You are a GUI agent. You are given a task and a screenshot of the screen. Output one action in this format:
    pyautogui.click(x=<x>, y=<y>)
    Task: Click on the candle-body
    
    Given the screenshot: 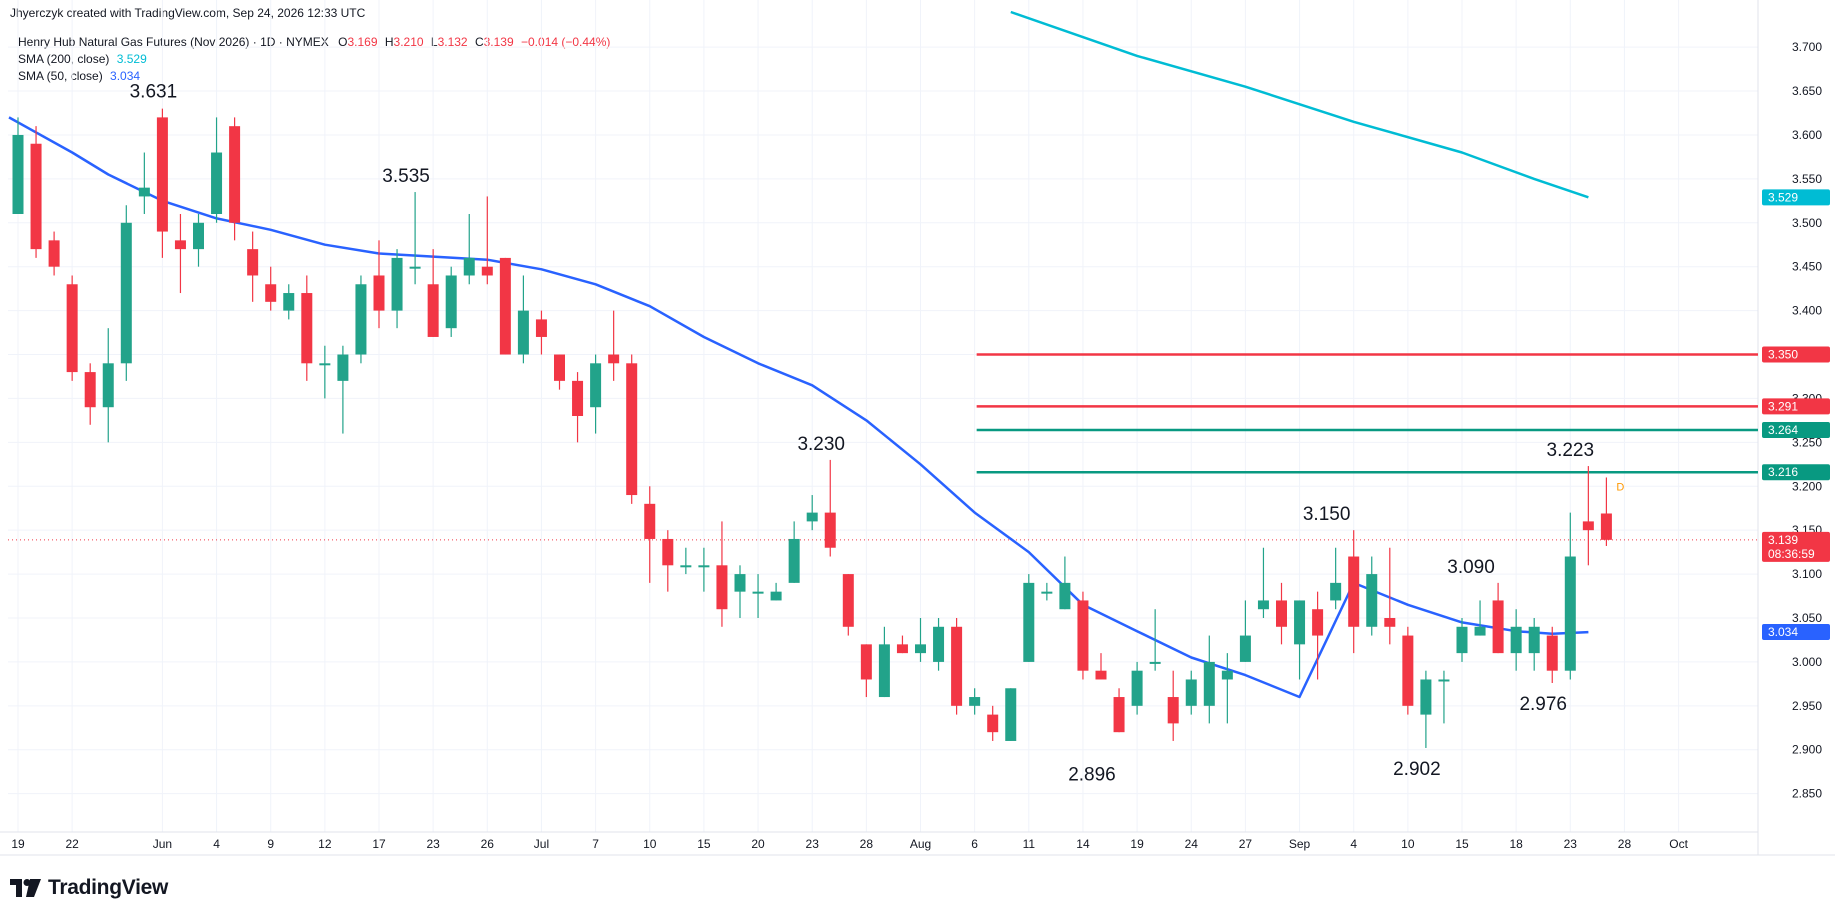 What is the action you would take?
    pyautogui.click(x=1065, y=596)
    